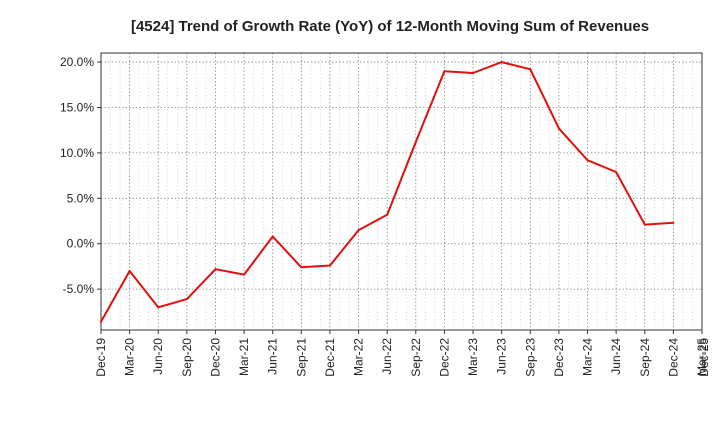  Describe the element at coordinates (330, 357) in the screenshot. I see `x-tick-label: Dec-21` at that location.